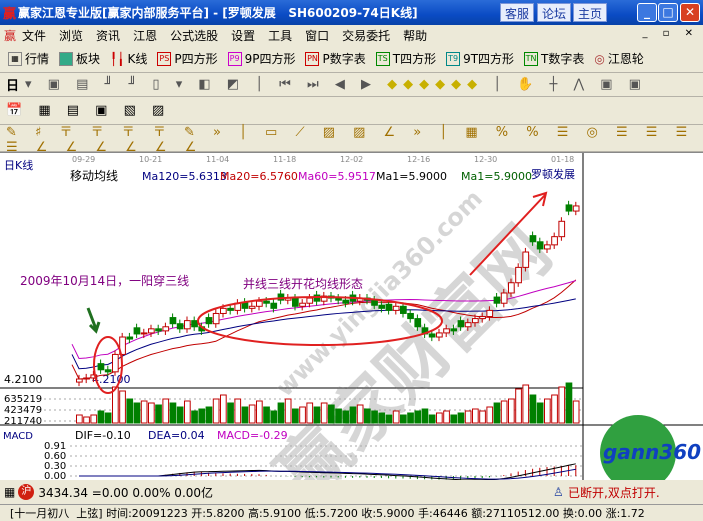 This screenshot has height=521, width=703. What do you see at coordinates (563, 59) in the screenshot?
I see `toolbar-label: T数字表` at bounding box center [563, 59].